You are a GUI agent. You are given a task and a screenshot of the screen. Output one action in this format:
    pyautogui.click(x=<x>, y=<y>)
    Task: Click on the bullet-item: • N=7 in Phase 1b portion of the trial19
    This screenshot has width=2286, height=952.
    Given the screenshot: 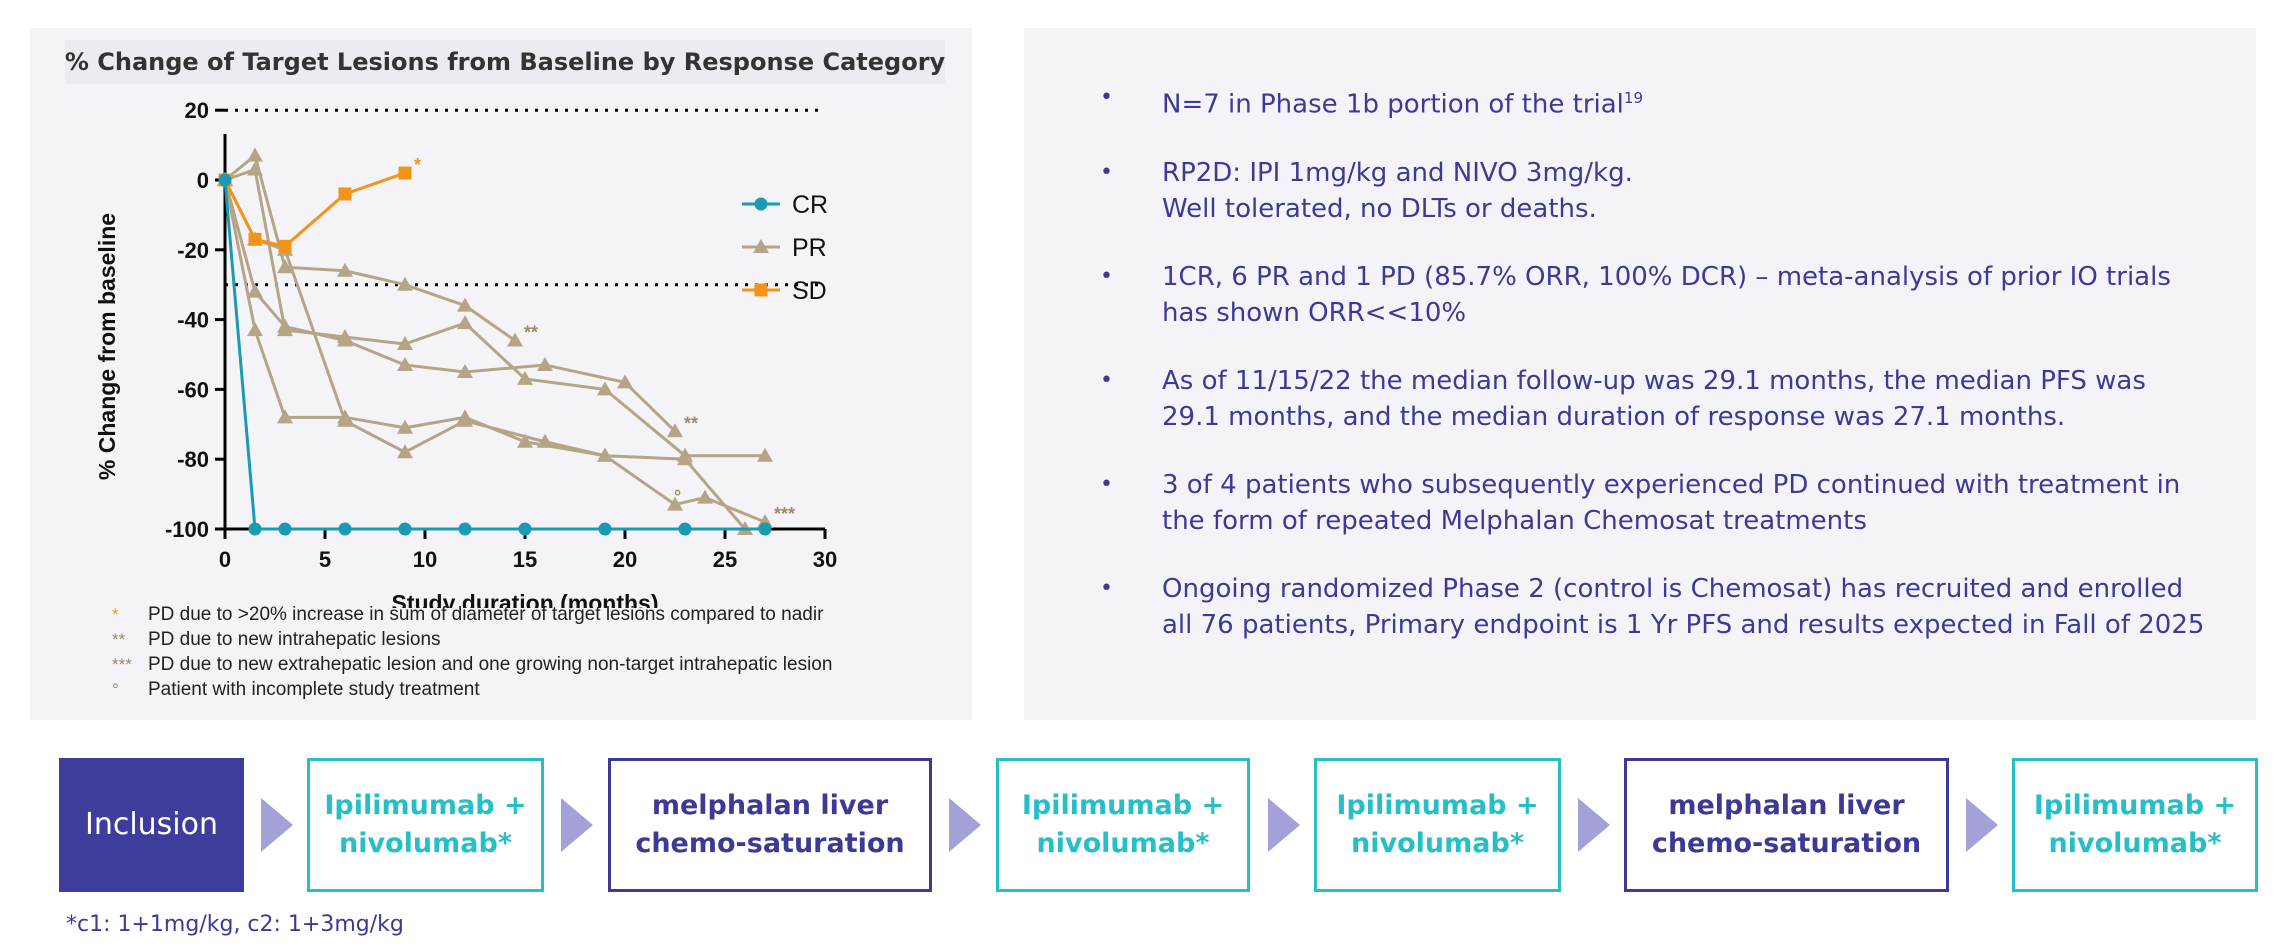 What is the action you would take?
    pyautogui.click(x=1665, y=101)
    